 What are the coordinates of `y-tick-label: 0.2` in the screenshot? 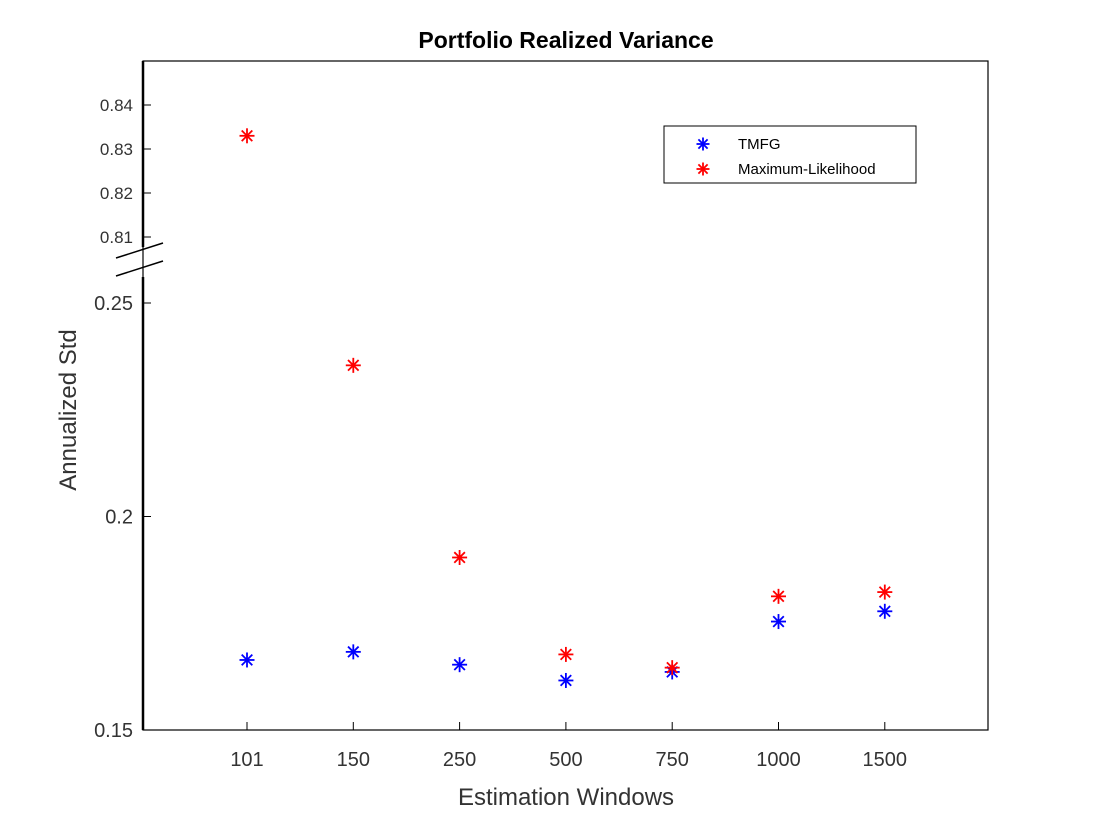 It's located at (119, 518).